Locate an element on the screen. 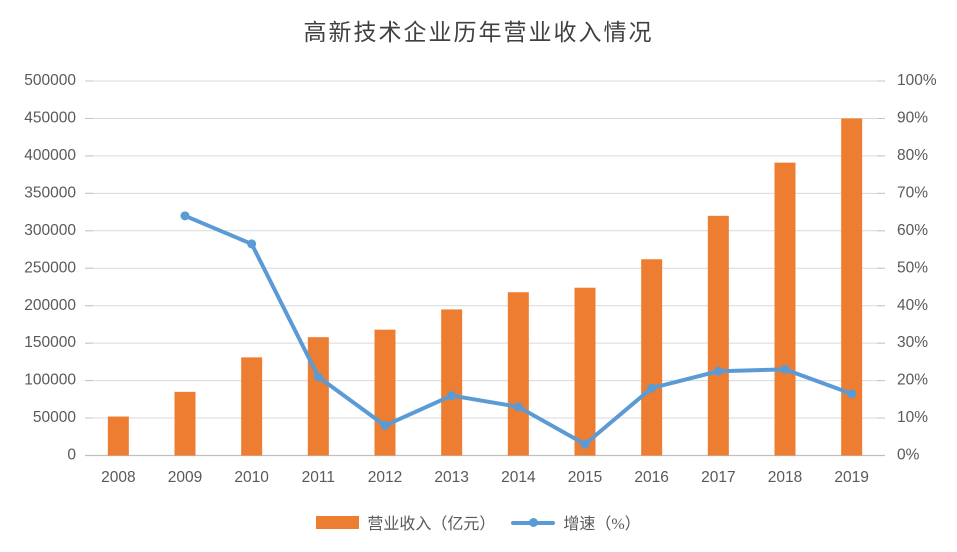 The height and width of the screenshot is (552, 957). left-axis-label: 400000 is located at coordinates (50, 155).